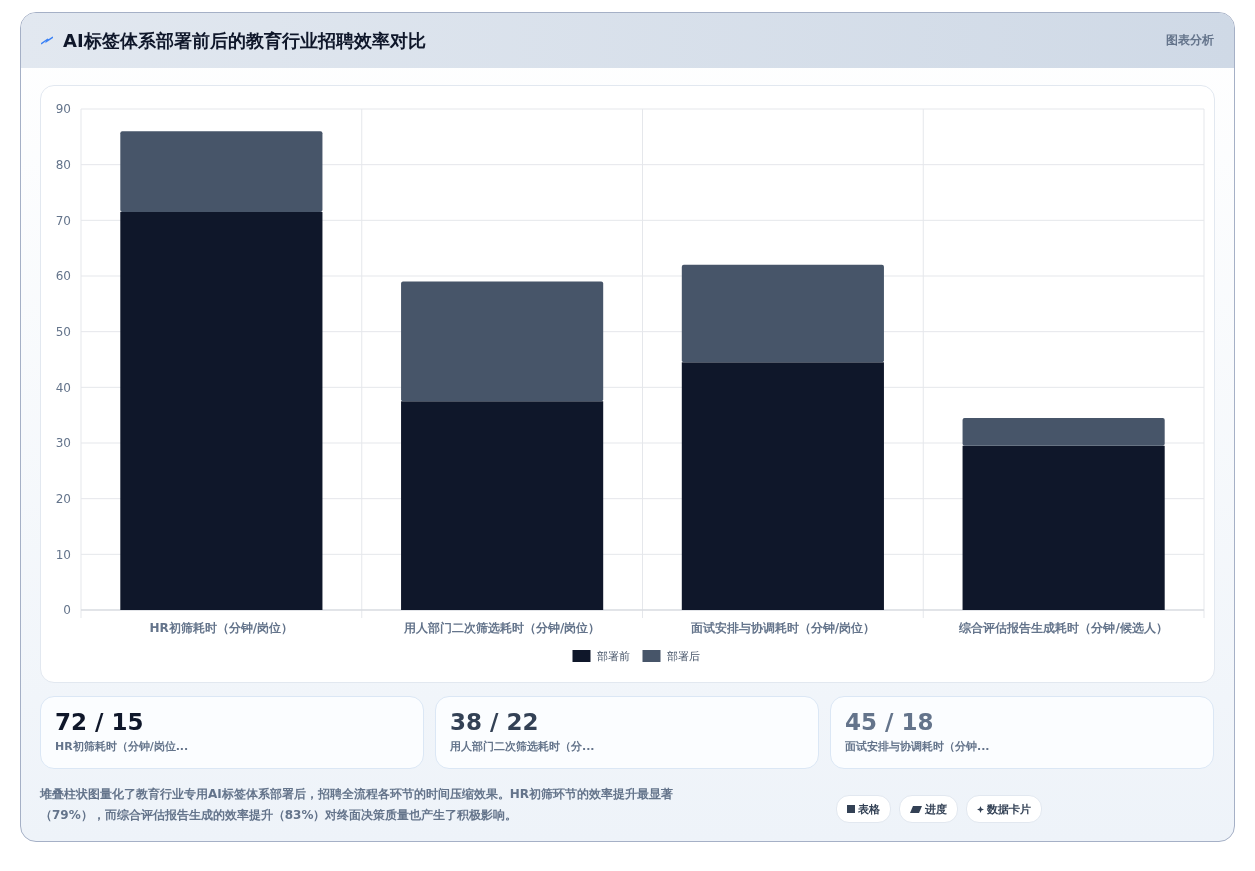  I want to click on x-tick-label: 面试安排与协调耗时（分钟/岗位）, so click(782, 628).